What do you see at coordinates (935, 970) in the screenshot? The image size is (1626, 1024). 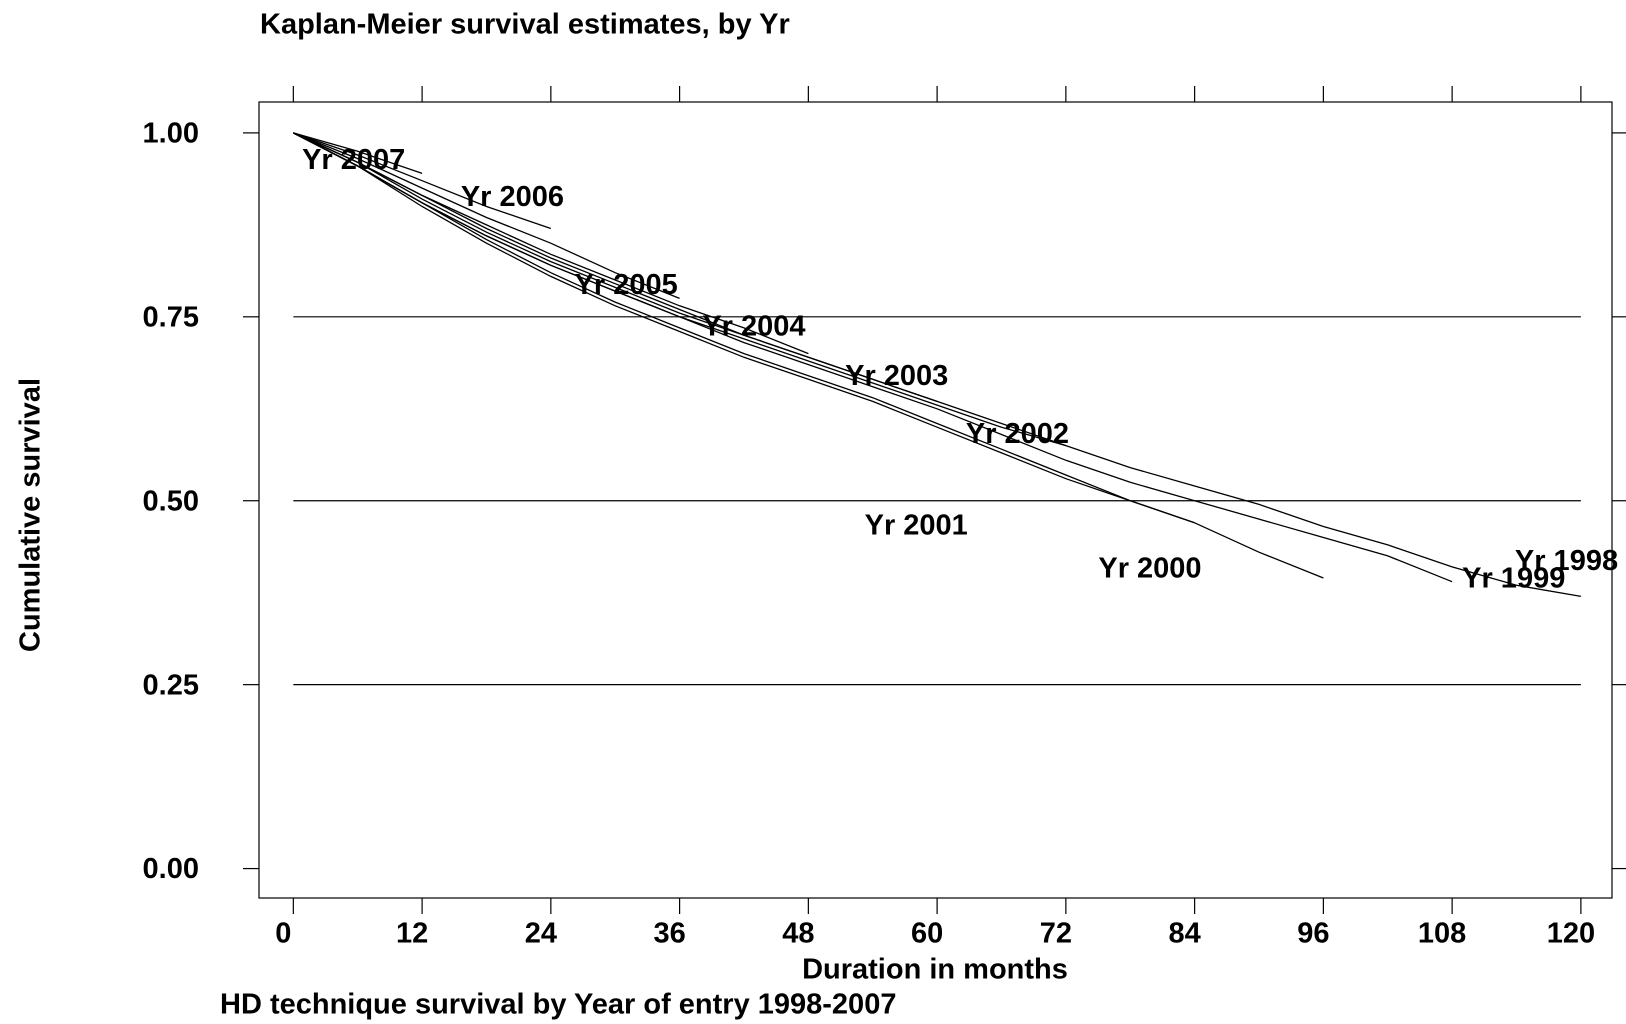 I see `x-axis-title: Duration in months` at bounding box center [935, 970].